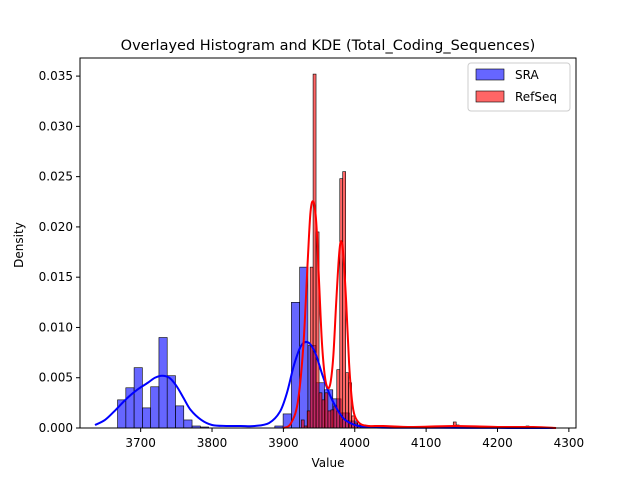  What do you see at coordinates (527, 75) in the screenshot?
I see `legend-label-sra: SRA` at bounding box center [527, 75].